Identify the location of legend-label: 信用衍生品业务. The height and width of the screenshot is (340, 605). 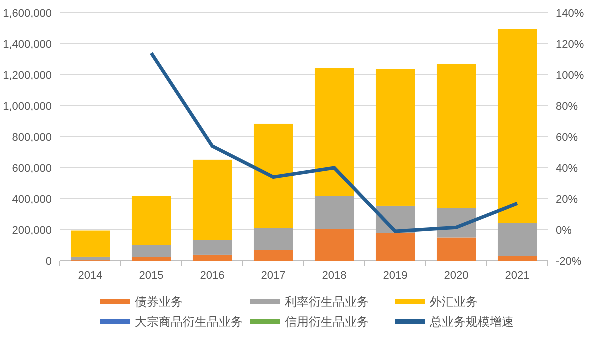
(327, 322).